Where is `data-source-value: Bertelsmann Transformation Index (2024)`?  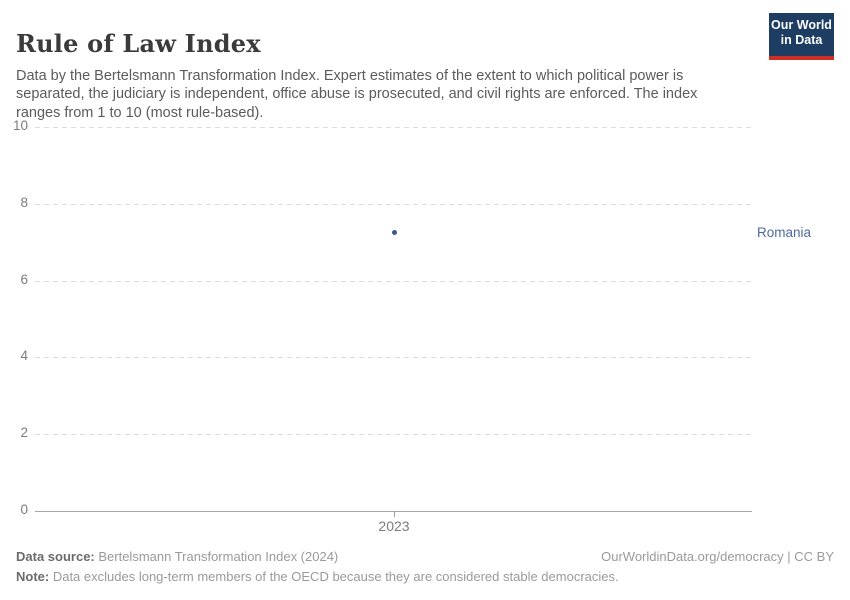
data-source-value: Bertelsmann Transformation Index (2024) is located at coordinates (216, 556).